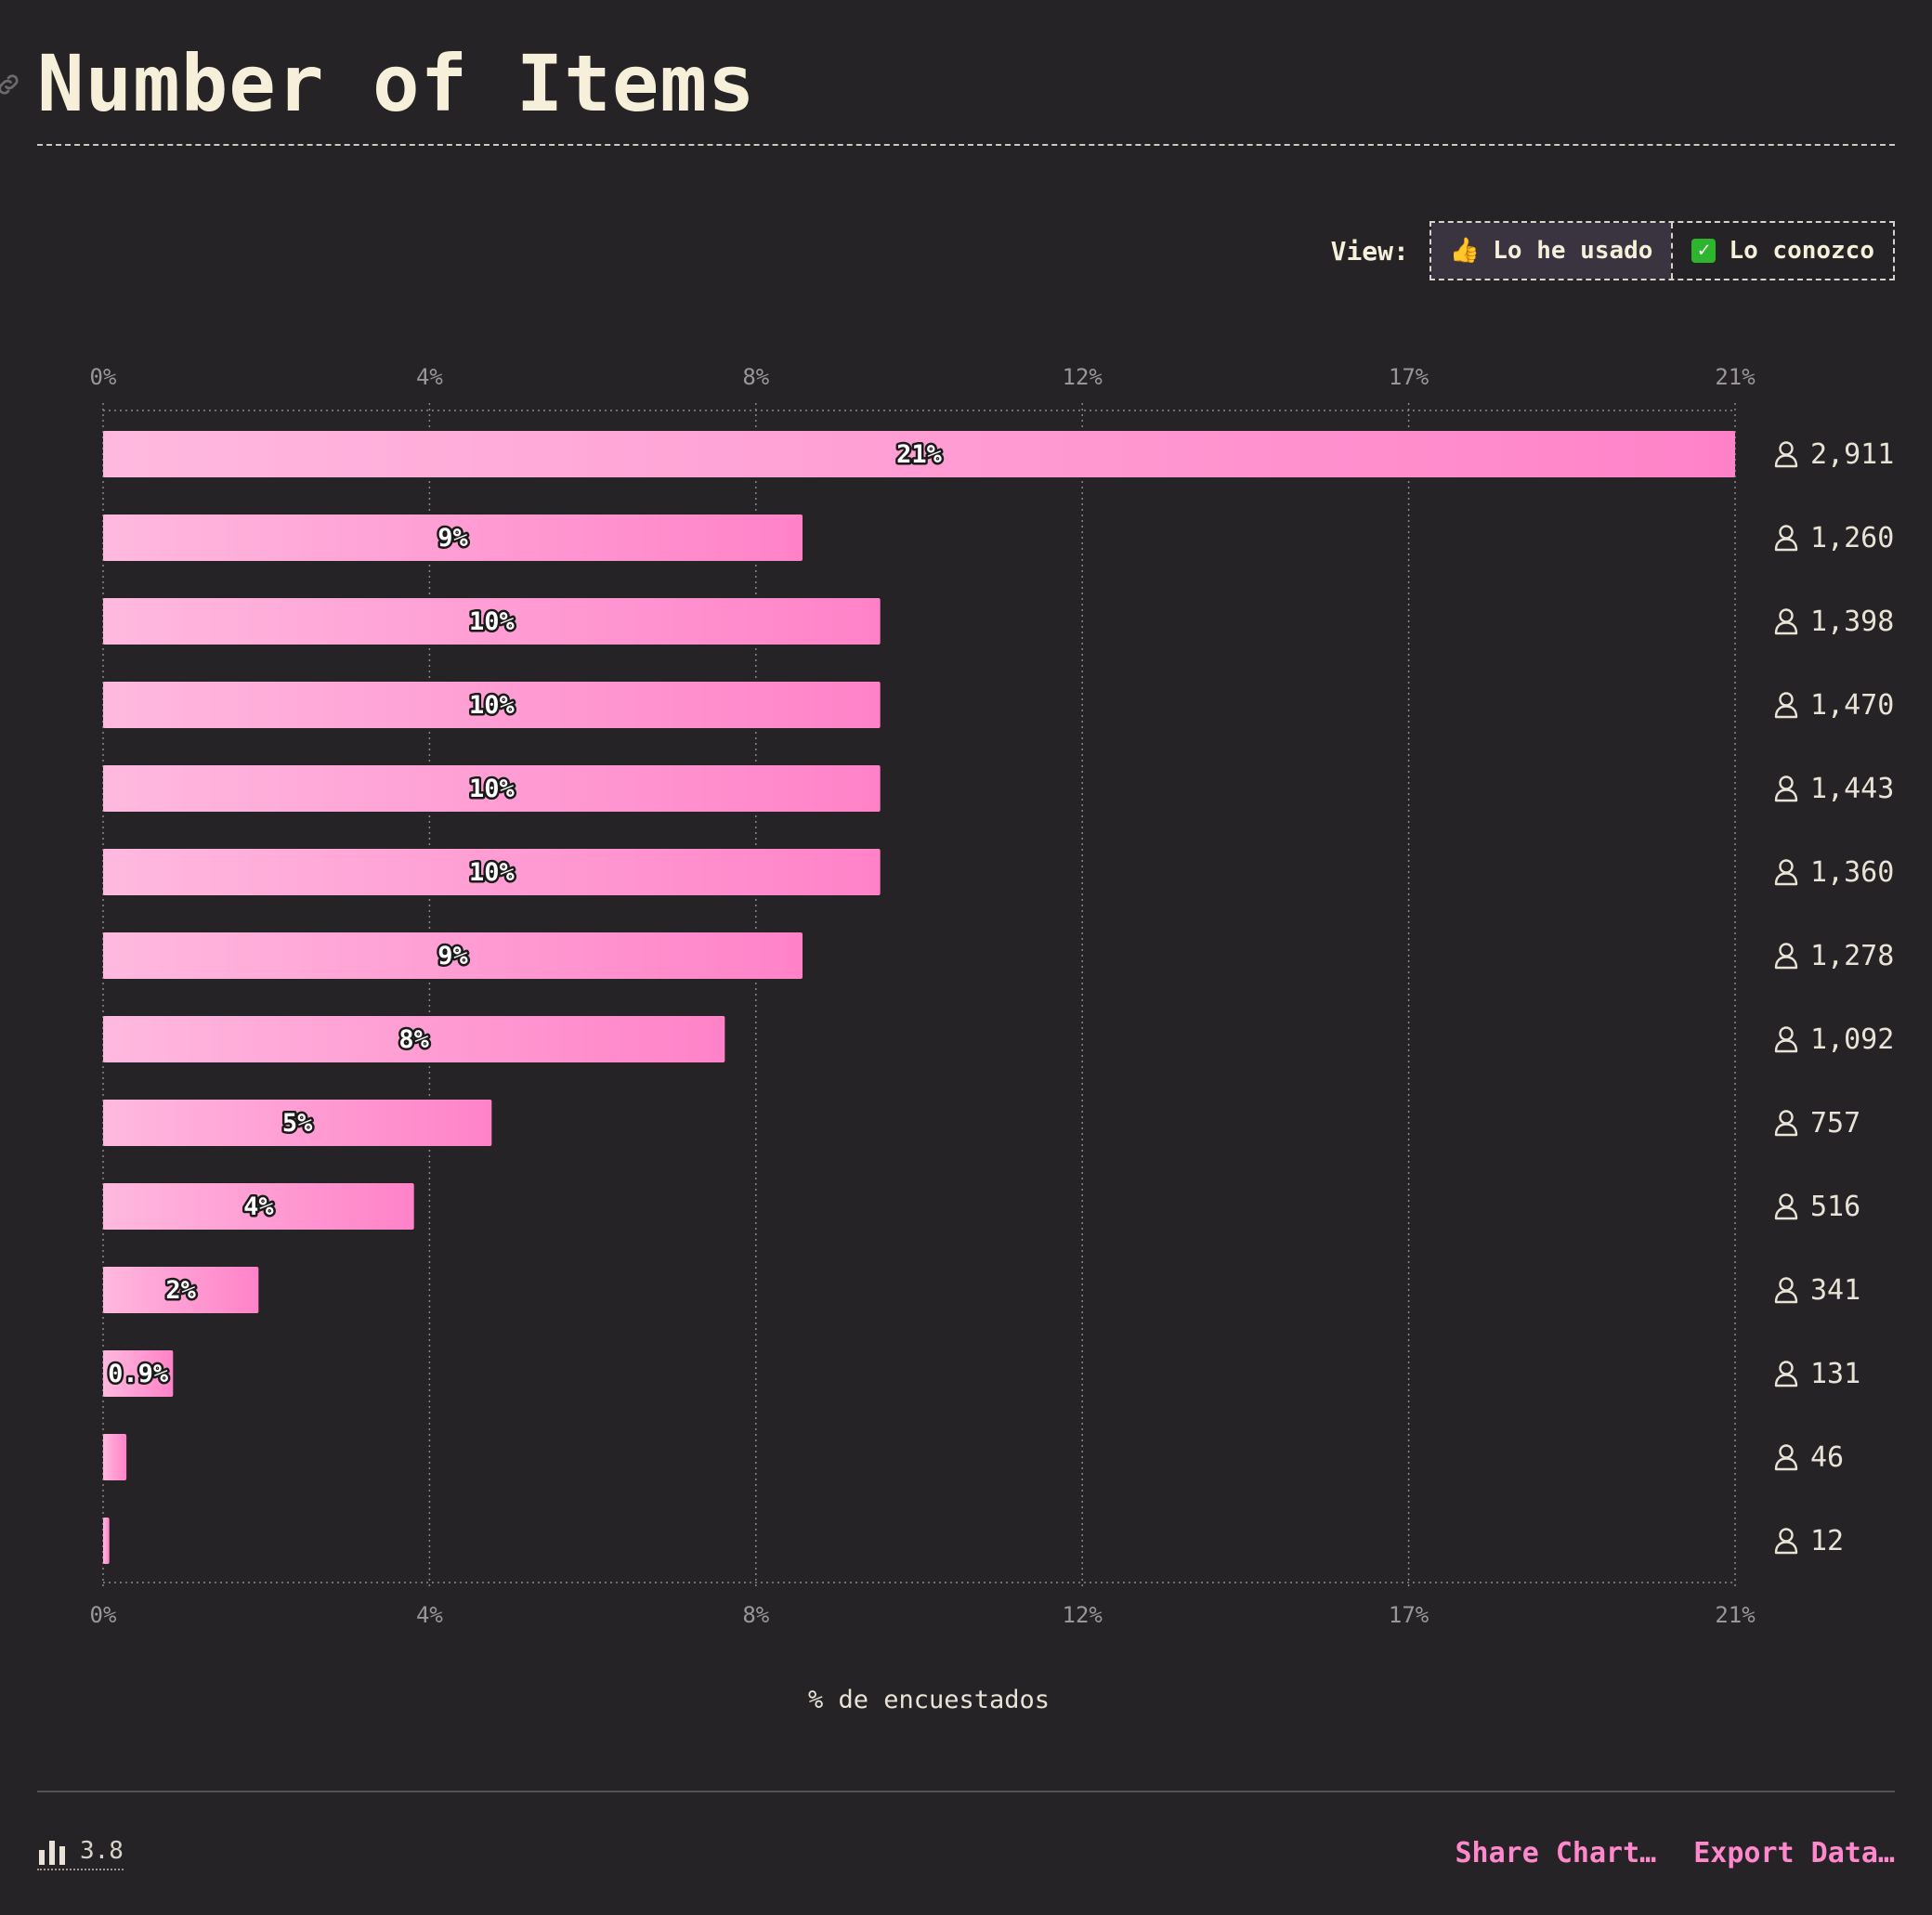 The image size is (1932, 1915). Describe the element at coordinates (966, 1791) in the screenshot. I see `footer-divider` at that location.